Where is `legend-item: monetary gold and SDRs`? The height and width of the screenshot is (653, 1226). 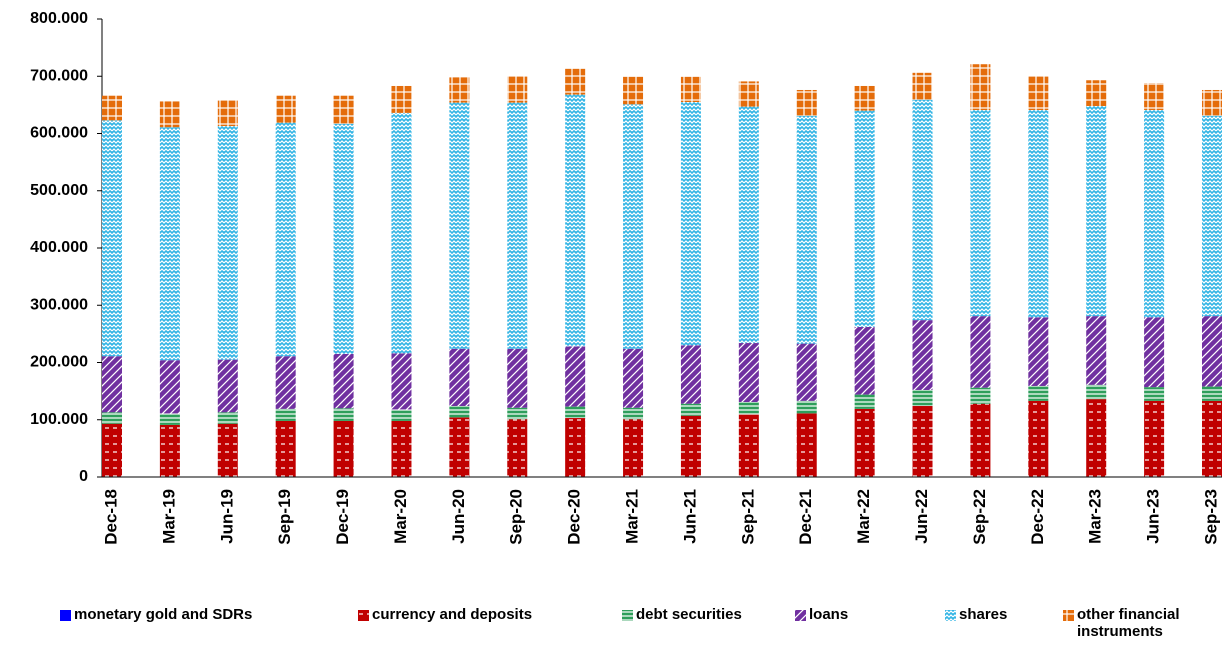
legend-item: monetary gold and SDRs is located at coordinates (156, 614).